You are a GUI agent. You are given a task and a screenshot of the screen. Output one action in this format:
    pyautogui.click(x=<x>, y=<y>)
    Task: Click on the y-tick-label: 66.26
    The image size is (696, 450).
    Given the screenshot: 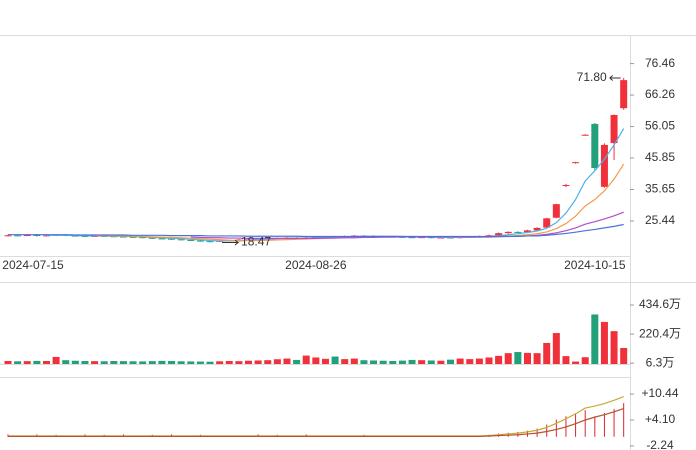 What is the action you would take?
    pyautogui.click(x=660, y=94)
    